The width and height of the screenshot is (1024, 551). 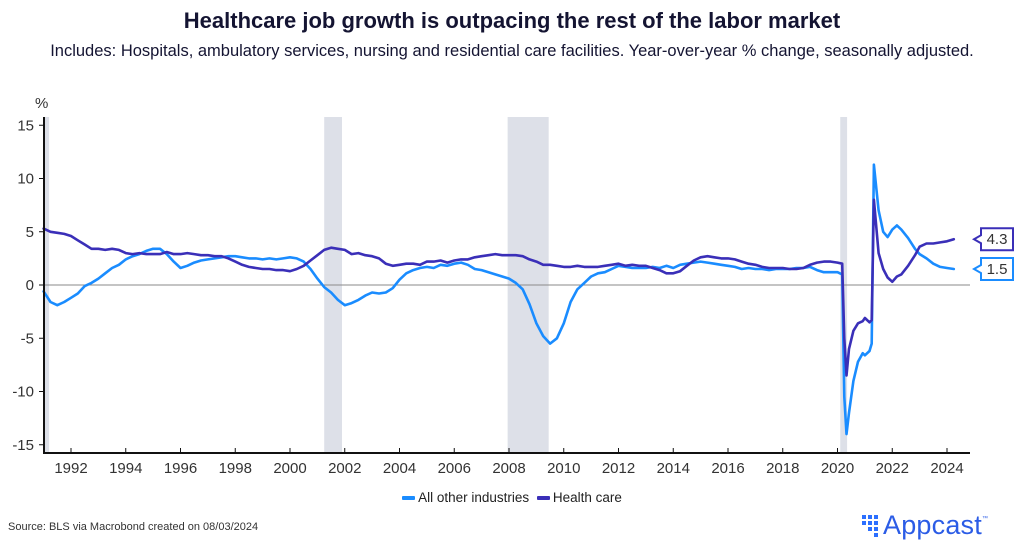 I want to click on appcast-dots-icon, so click(x=870, y=525).